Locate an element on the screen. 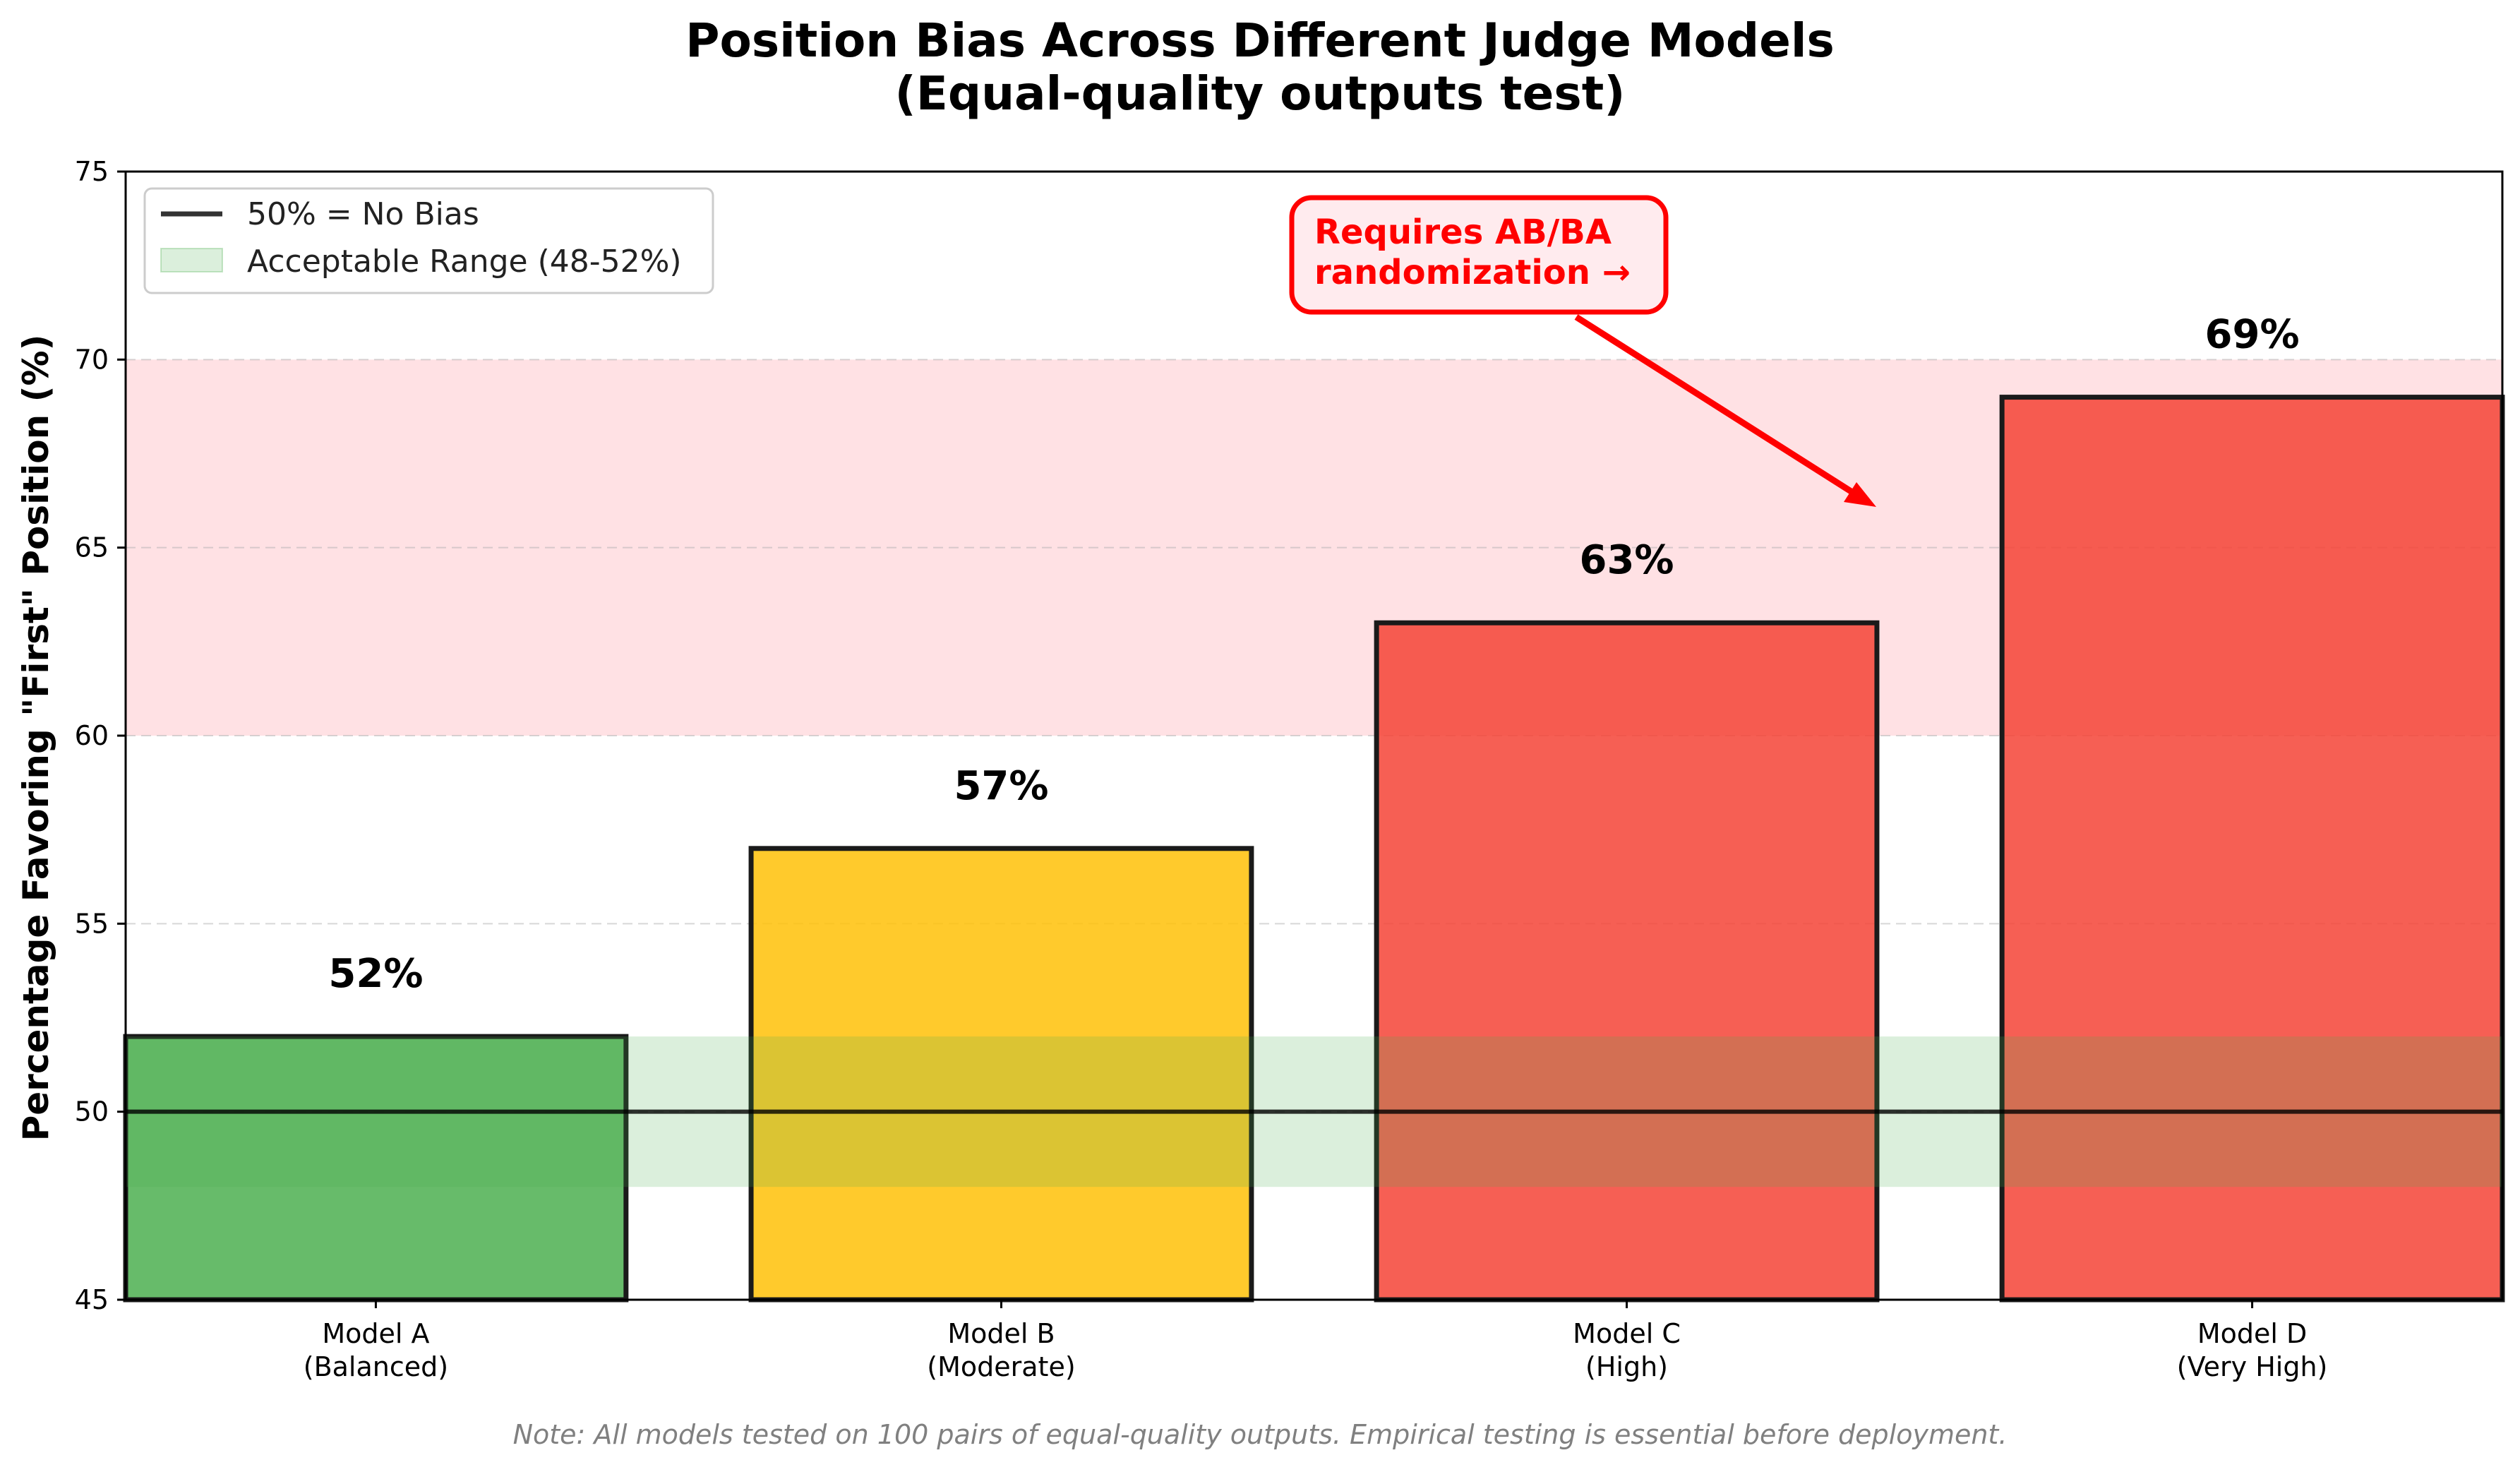 This screenshot has height=1472, width=2520. legend-acceptable-range: Acceptable Range (48-52%) is located at coordinates (465, 262).